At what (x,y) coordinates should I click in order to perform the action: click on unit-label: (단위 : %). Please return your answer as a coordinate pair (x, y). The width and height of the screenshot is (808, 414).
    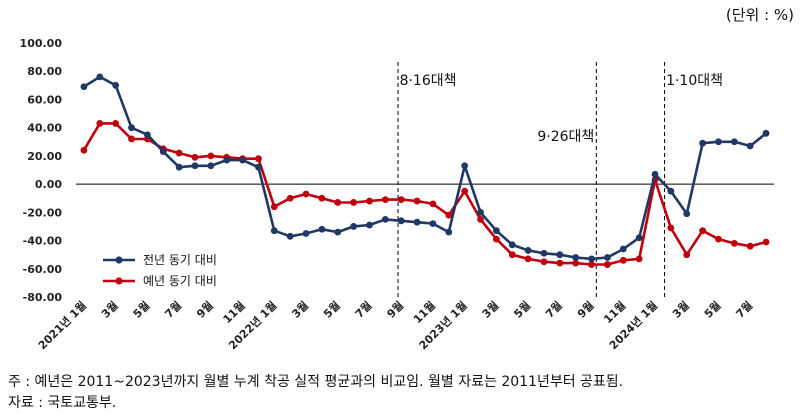
    Looking at the image, I should click on (759, 15).